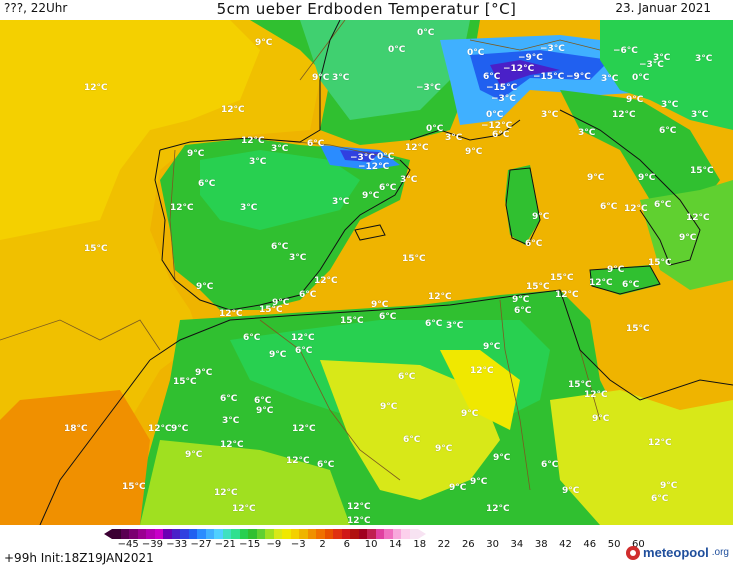 This screenshot has width=733, height=566. Describe the element at coordinates (79, 558) in the screenshot. I see `model-run-info: +99h Init:18Z19JAN2021` at that location.